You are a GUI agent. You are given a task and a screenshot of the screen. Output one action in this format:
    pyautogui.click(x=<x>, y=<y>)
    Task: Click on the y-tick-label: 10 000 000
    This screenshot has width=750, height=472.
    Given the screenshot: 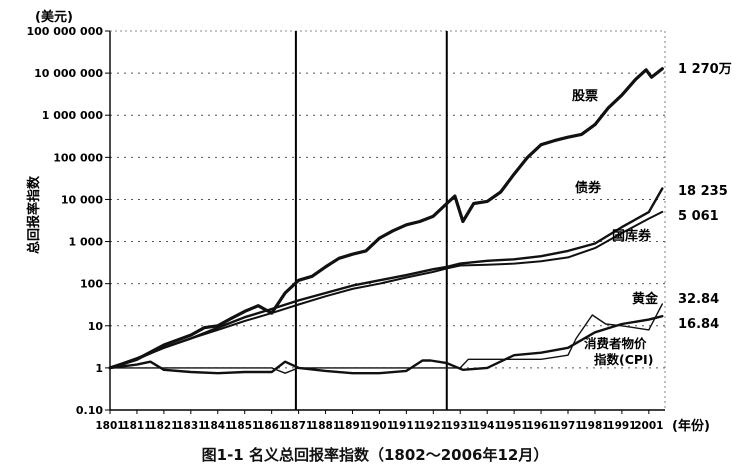 What is the action you would take?
    pyautogui.click(x=68, y=73)
    